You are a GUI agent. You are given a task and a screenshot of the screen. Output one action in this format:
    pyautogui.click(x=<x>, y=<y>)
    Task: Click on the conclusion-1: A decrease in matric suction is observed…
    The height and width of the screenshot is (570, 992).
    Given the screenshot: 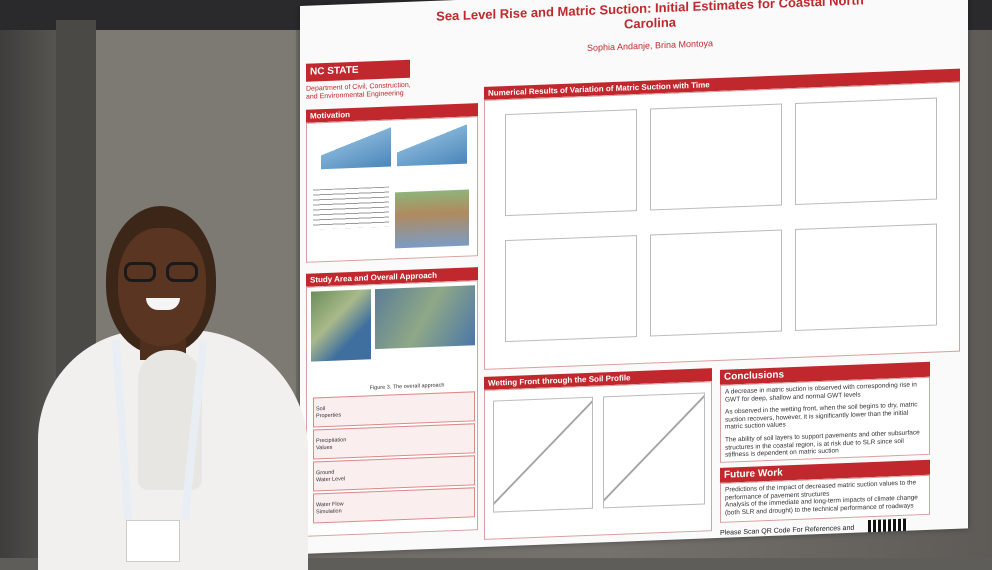 What is the action you would take?
    pyautogui.click(x=821, y=392)
    